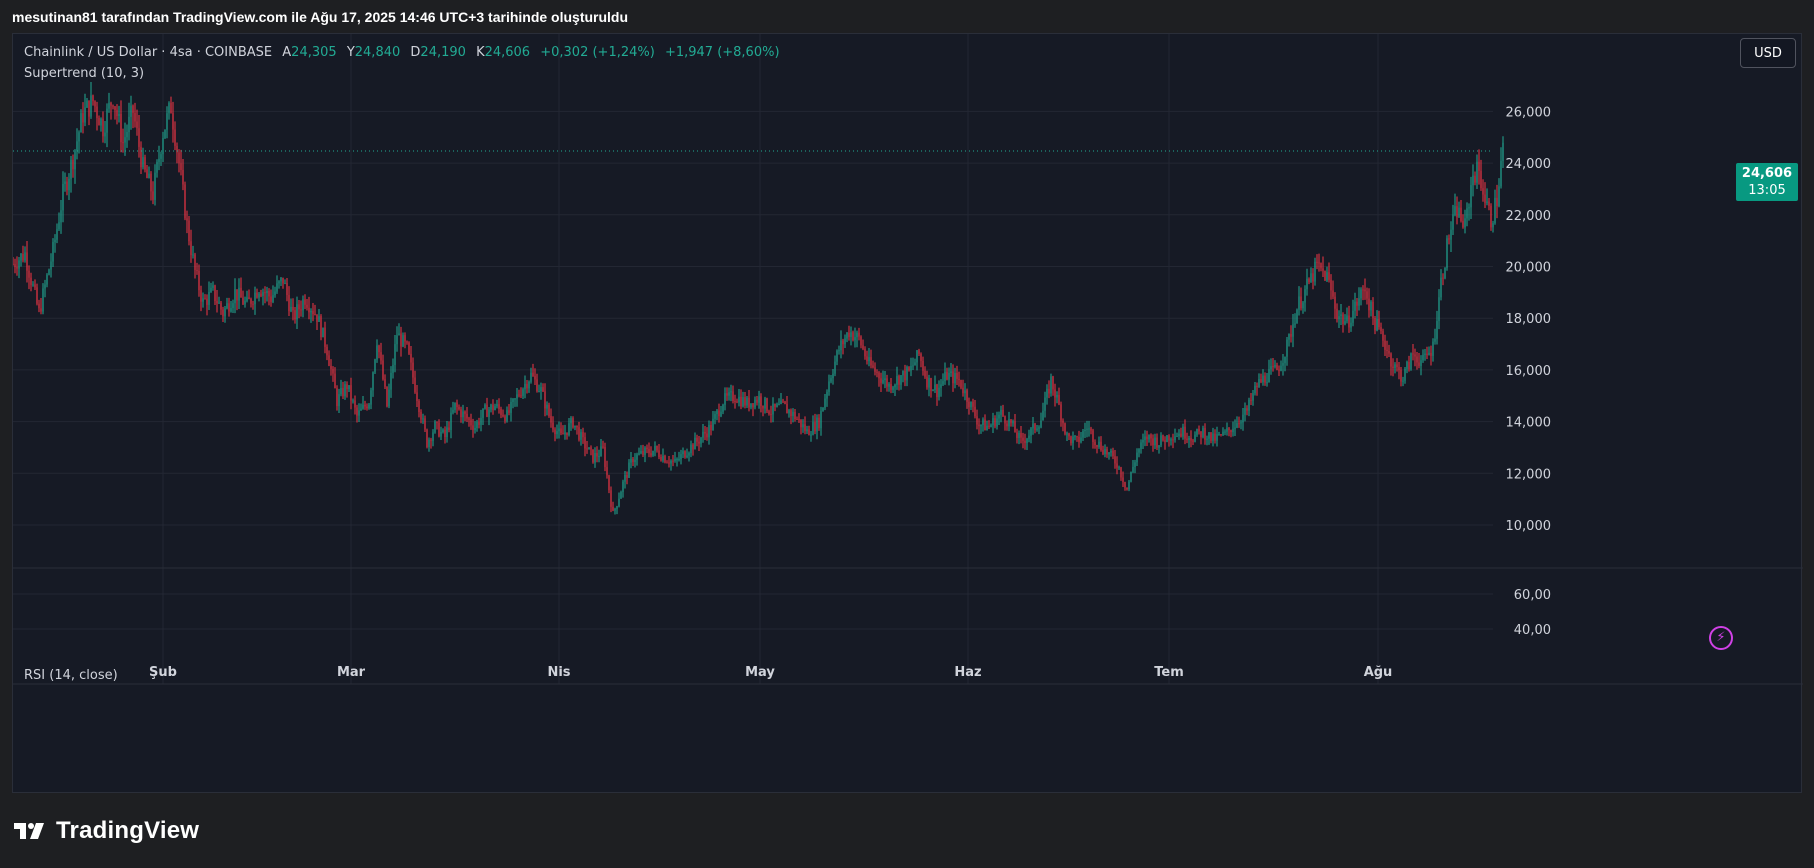 The width and height of the screenshot is (1814, 868). I want to click on symbol-title: Chainlink / US Dollar · 4sa · COINBASE, so click(148, 52).